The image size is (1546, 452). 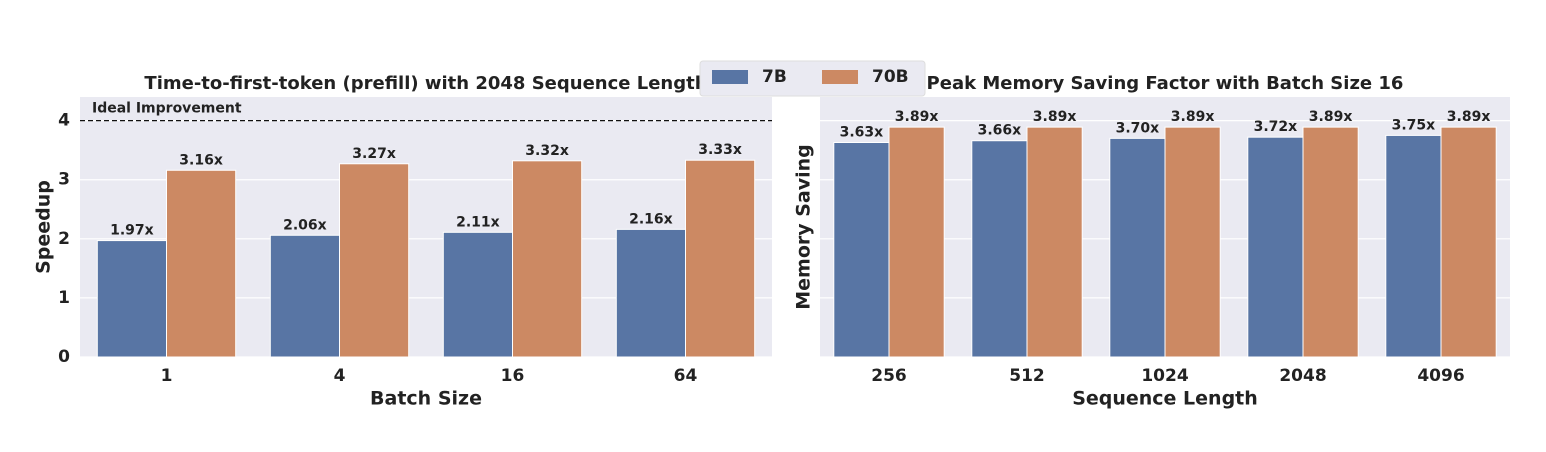 I want to click on x-tick-label: 1, so click(x=167, y=376).